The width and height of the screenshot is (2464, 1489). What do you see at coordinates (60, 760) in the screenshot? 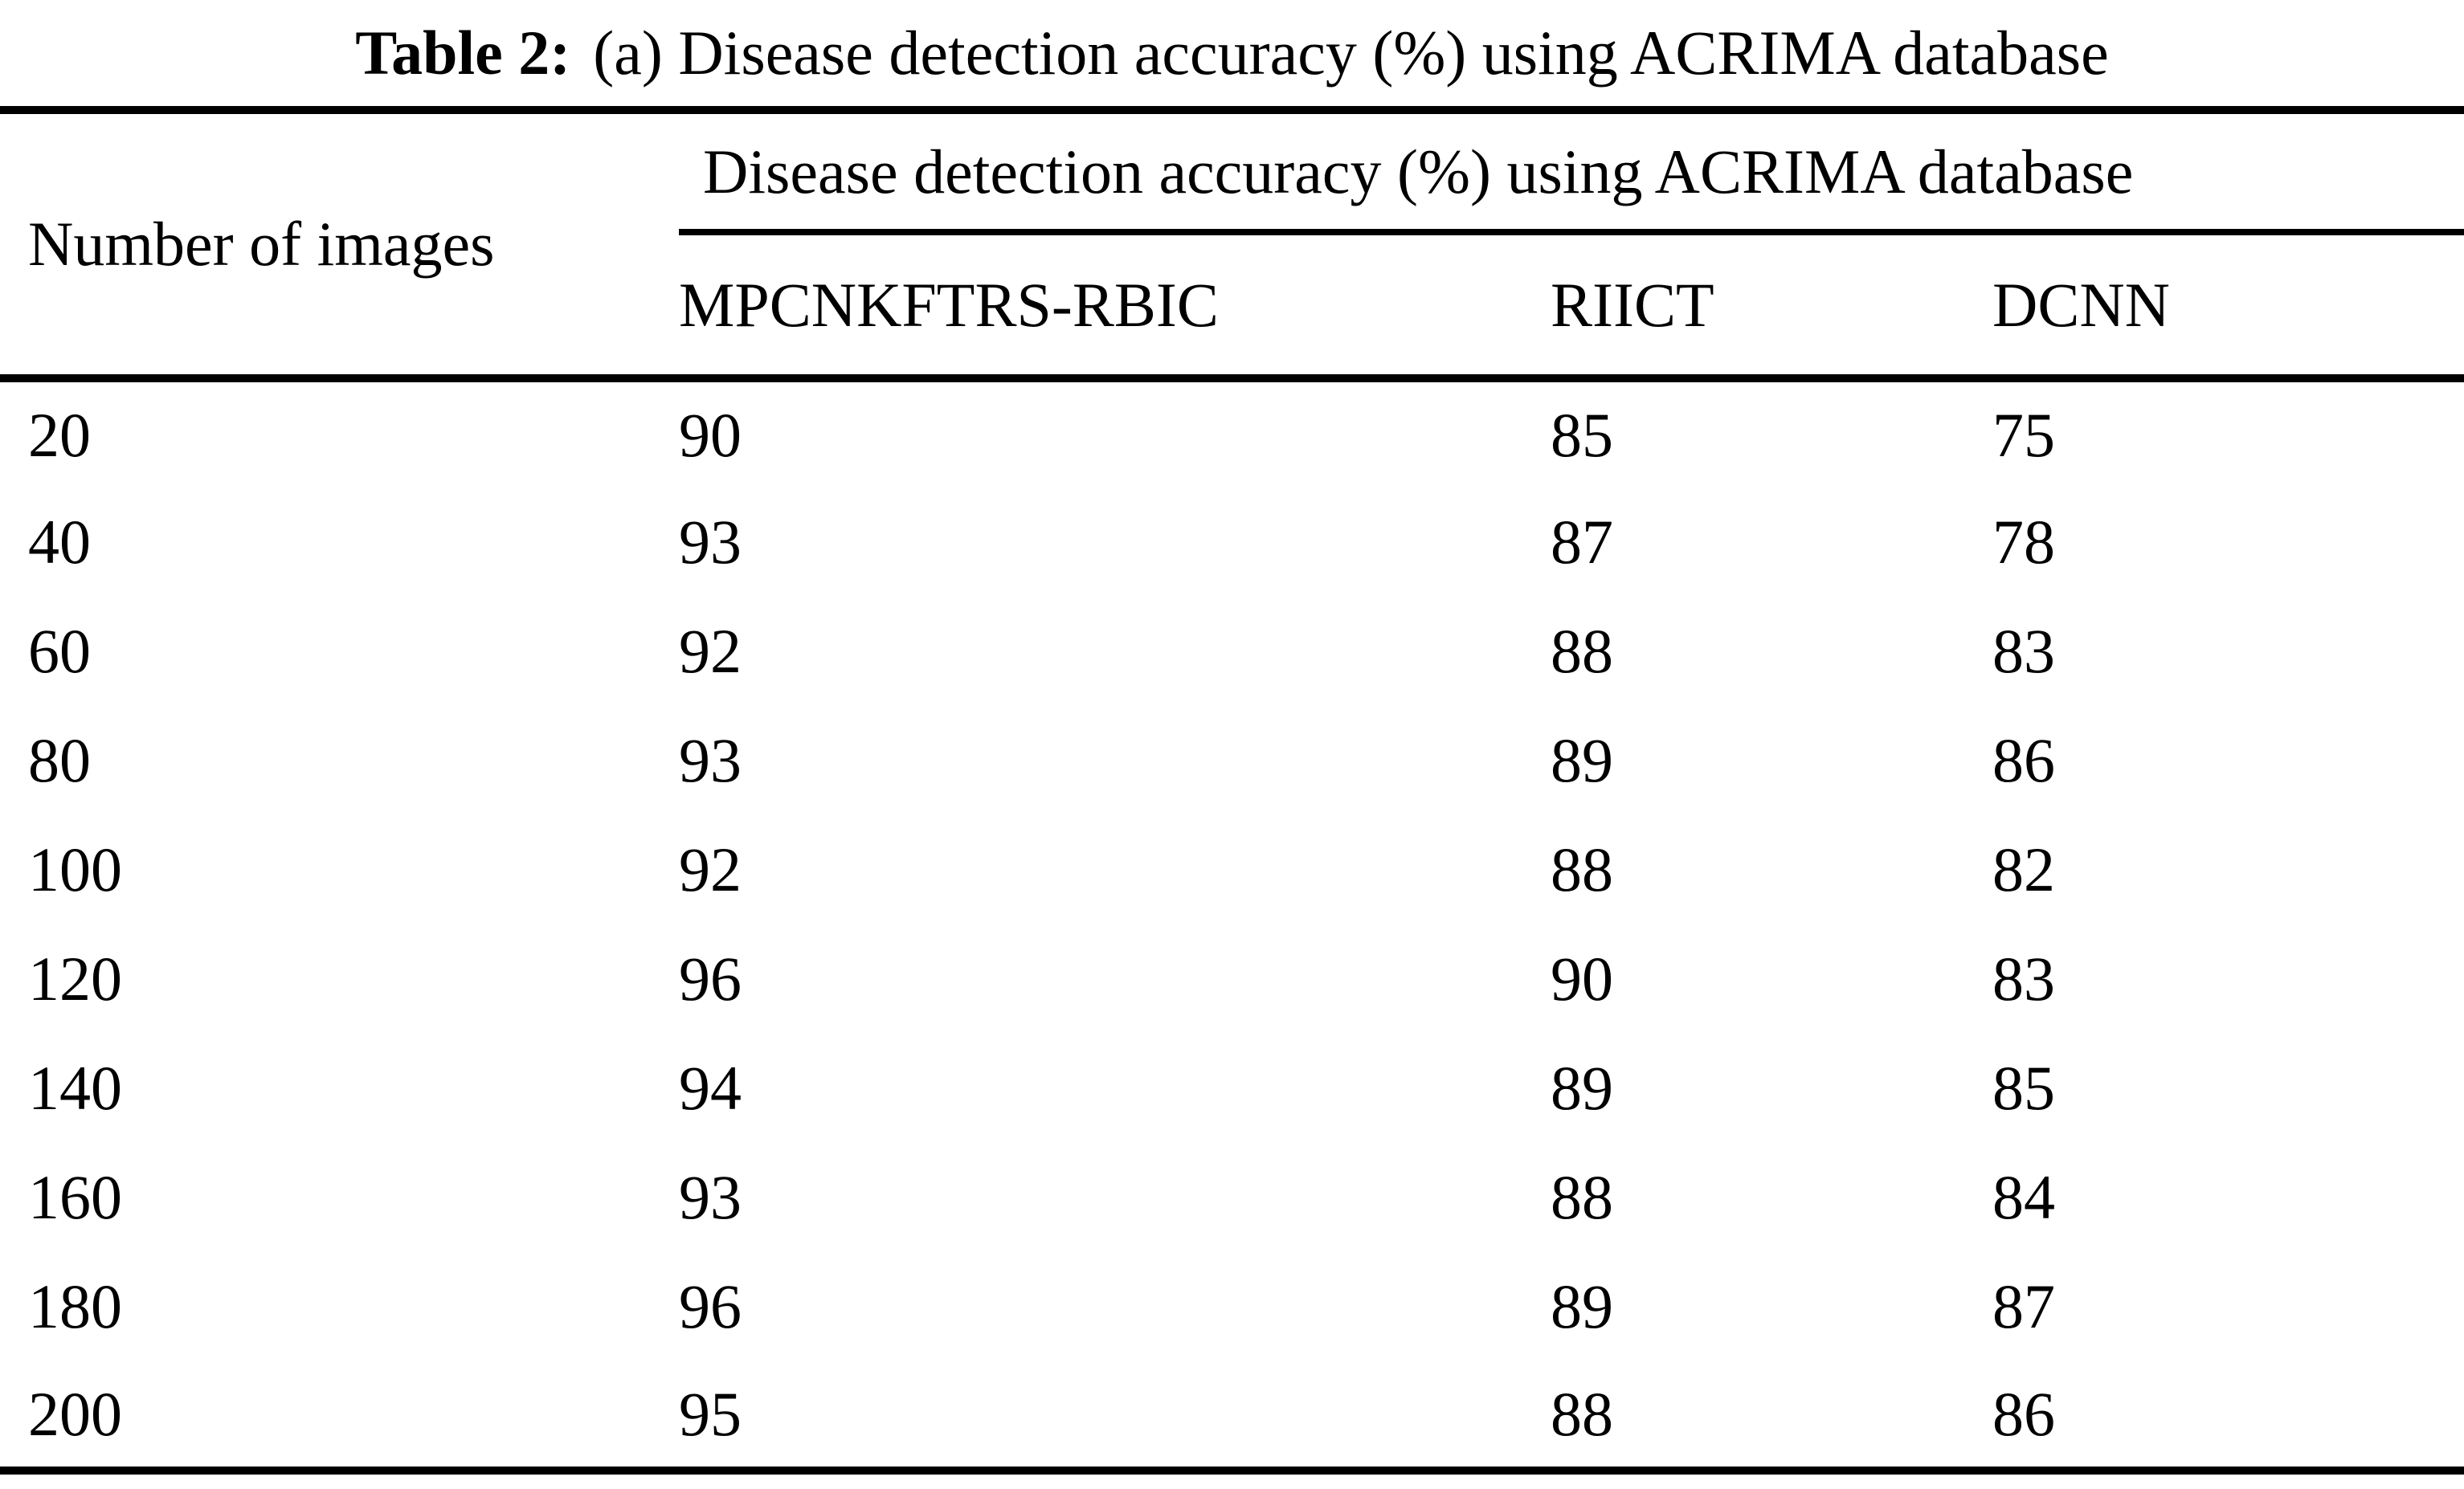
I see `cell-number-of-images: 80` at bounding box center [60, 760].